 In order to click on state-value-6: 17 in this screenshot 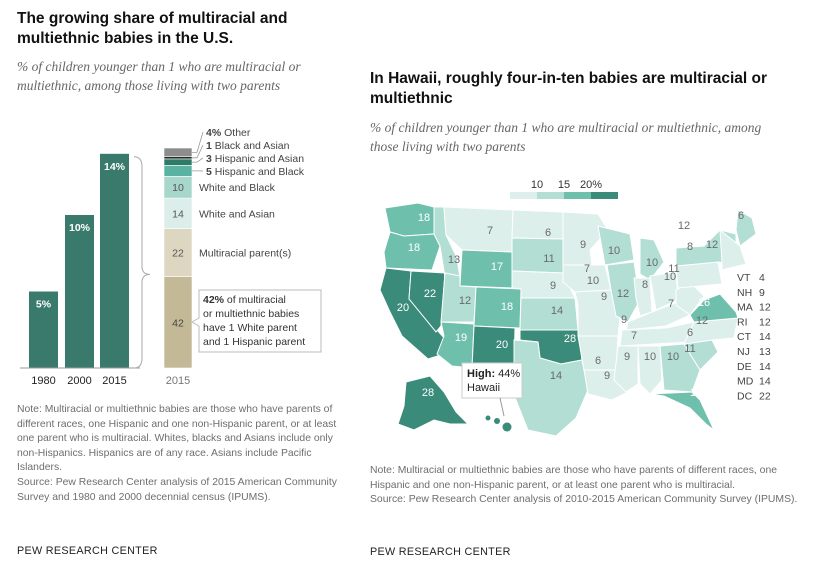, I will do `click(497, 267)`.